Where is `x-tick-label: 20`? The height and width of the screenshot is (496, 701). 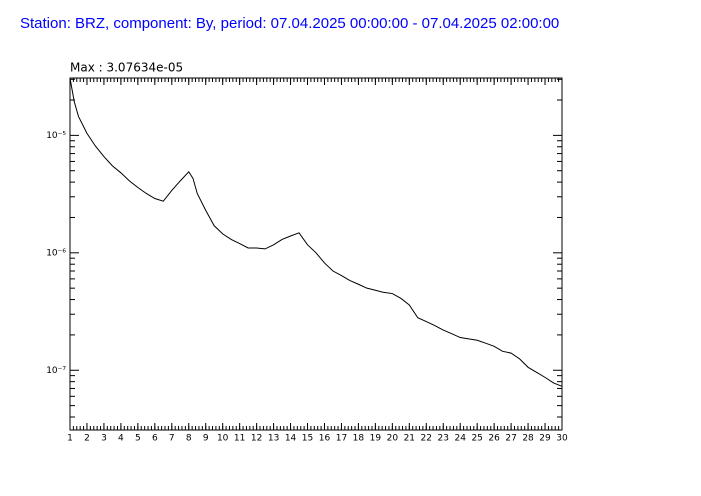 x-tick-label: 20 is located at coordinates (393, 439).